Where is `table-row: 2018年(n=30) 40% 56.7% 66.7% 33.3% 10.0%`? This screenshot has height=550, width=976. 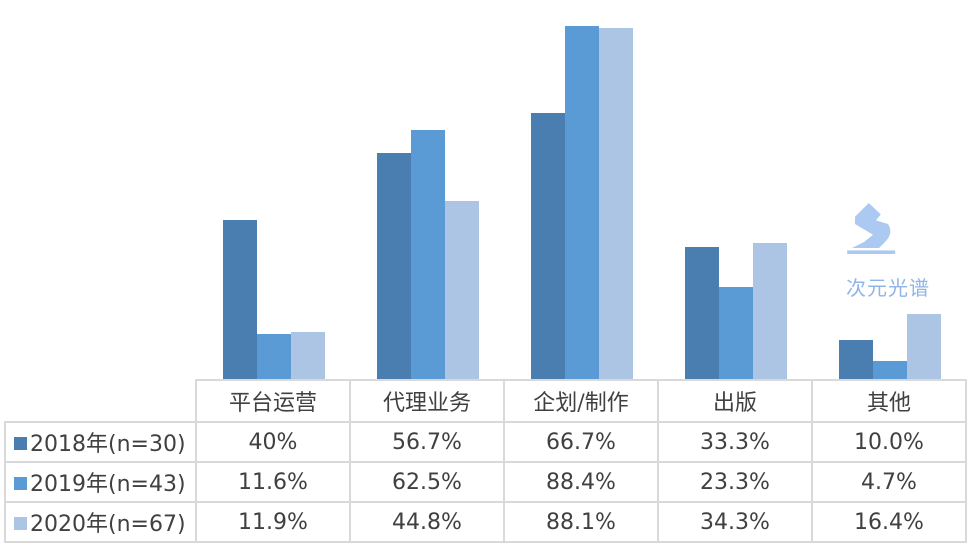
table-row: 2018年(n=30) 40% 56.7% 66.7% 33.3% 10.0% is located at coordinates (485, 442).